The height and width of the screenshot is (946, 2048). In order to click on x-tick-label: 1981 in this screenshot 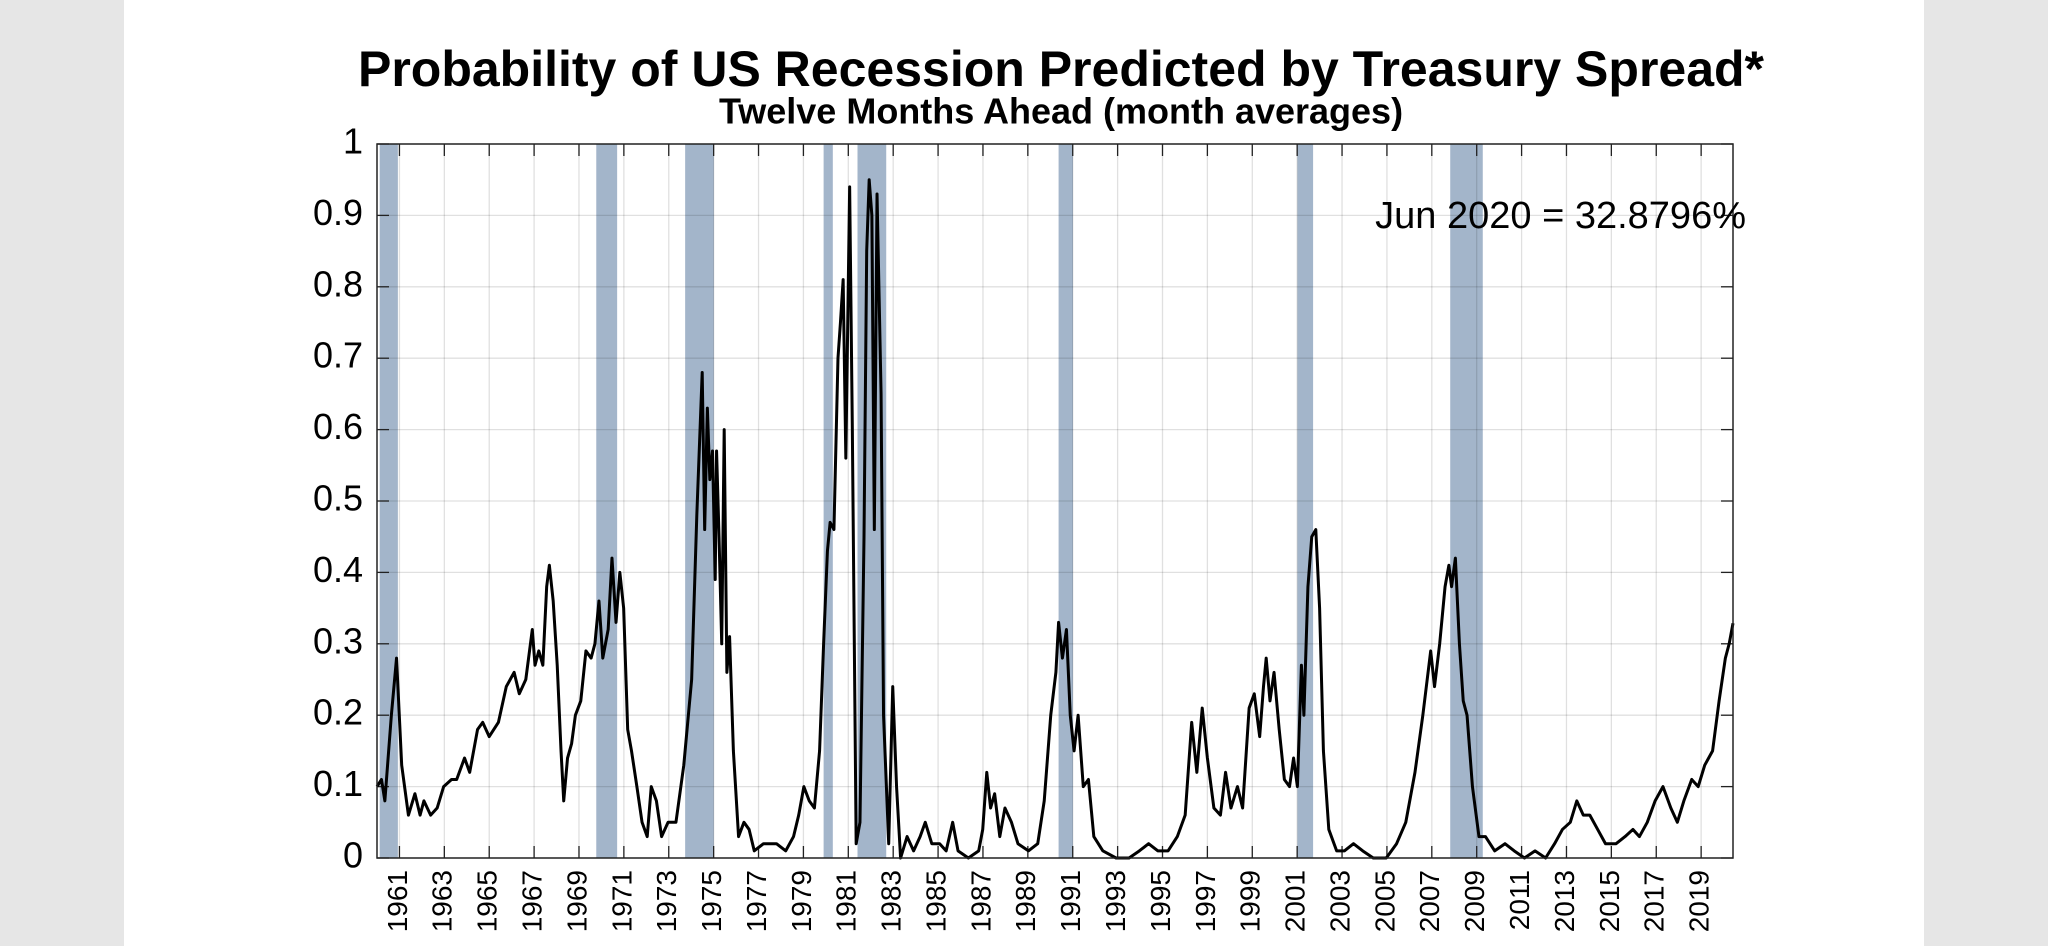, I will do `click(846, 901)`.